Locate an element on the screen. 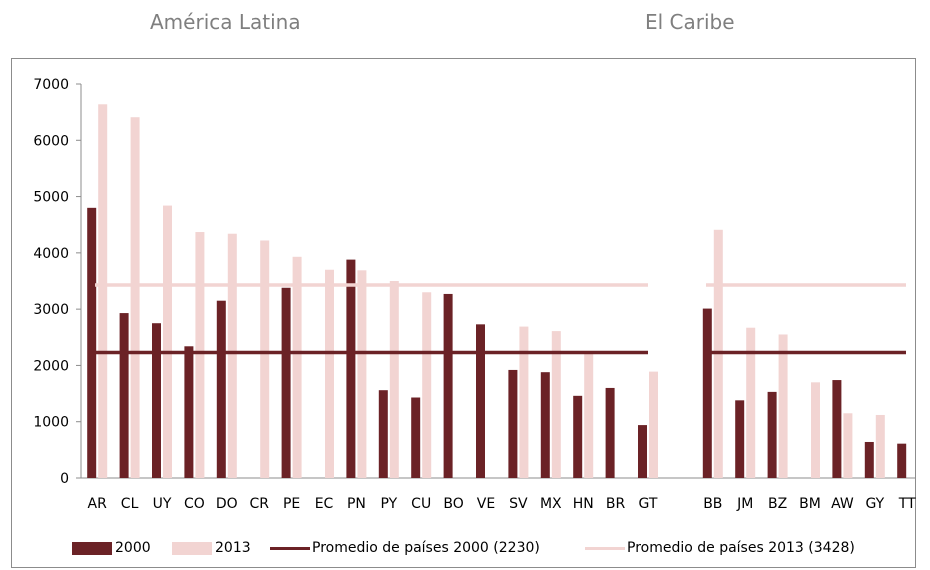 The height and width of the screenshot is (570, 930). x-tick-label-bm: BM is located at coordinates (810, 504).